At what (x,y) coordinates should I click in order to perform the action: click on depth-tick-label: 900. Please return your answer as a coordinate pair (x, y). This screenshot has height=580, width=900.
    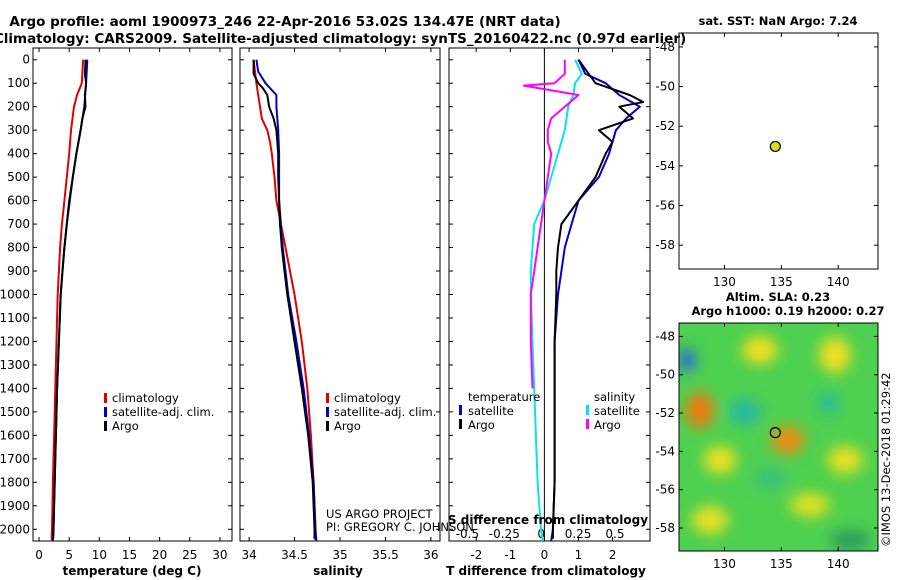
    Looking at the image, I should click on (18, 271).